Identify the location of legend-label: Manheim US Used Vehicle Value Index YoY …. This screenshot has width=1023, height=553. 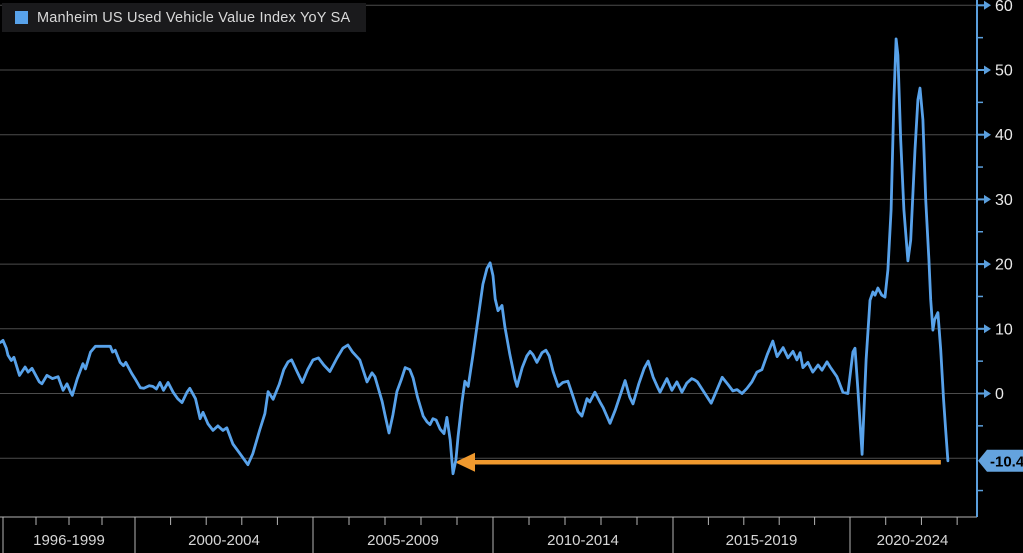
(194, 17).